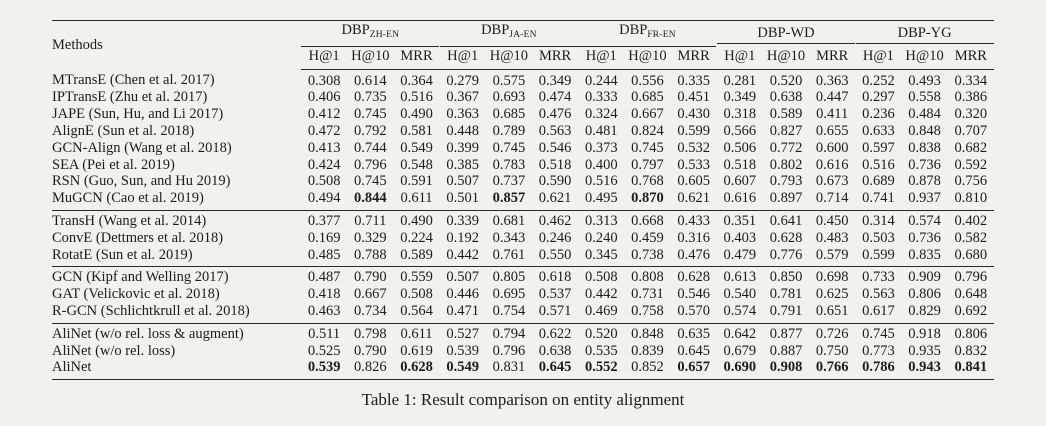  I want to click on value-cell: 0.399, so click(463, 147).